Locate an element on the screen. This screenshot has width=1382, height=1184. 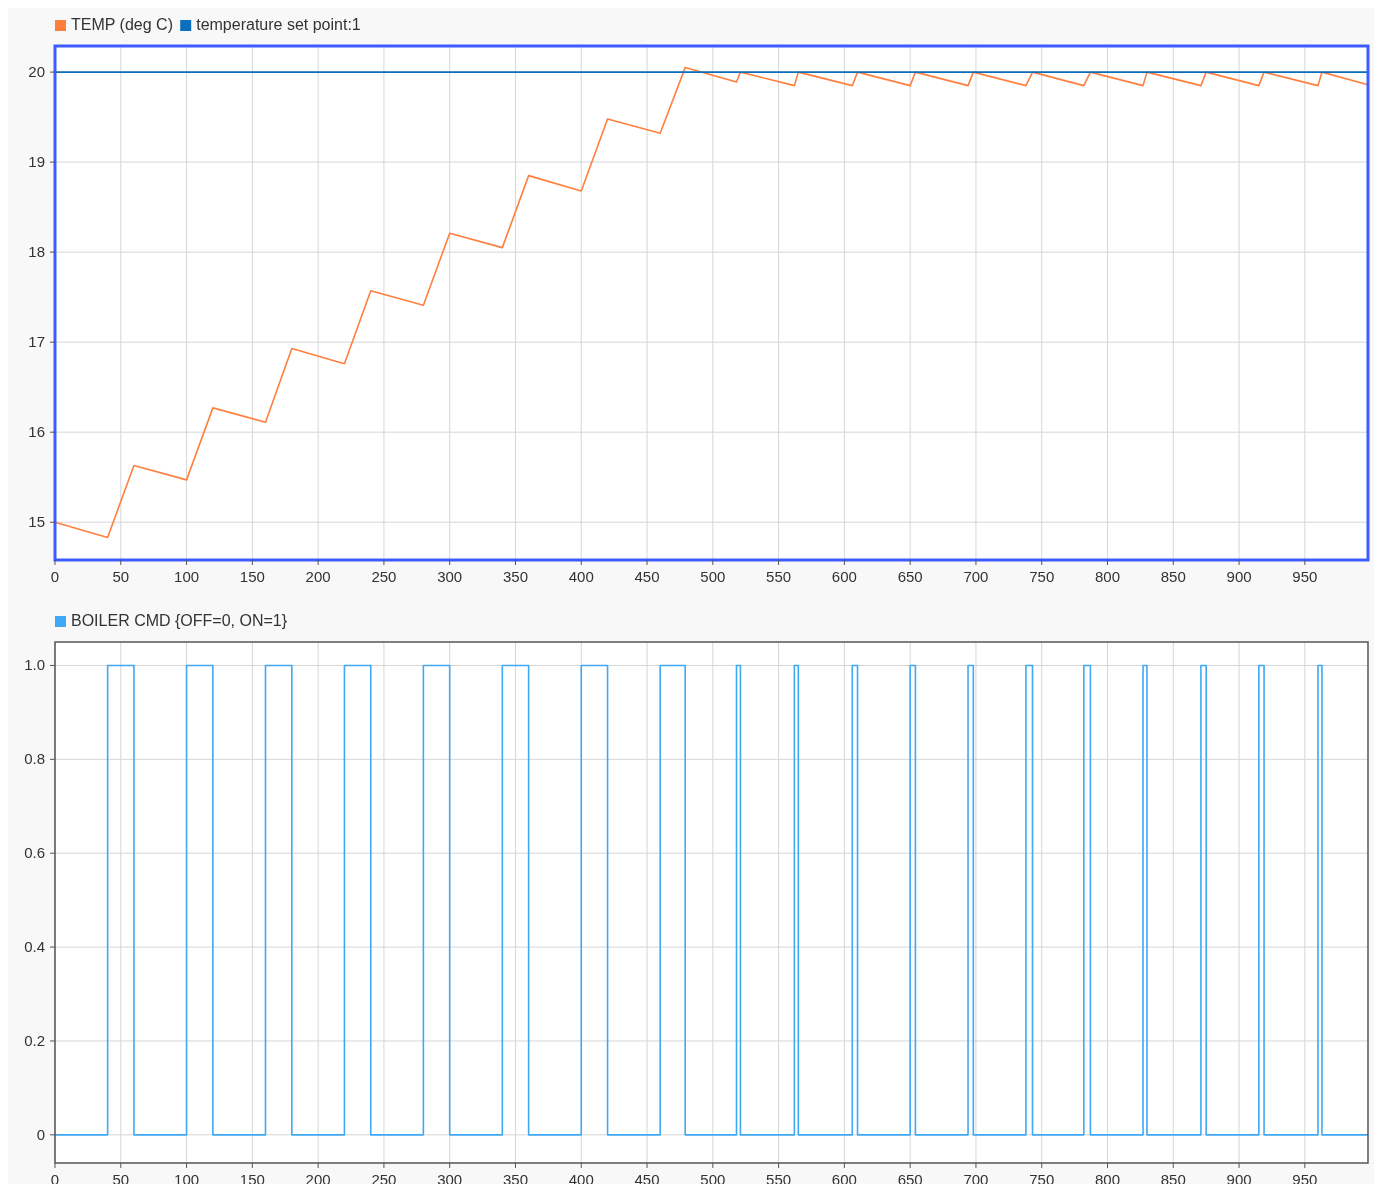
x-tick-label: 650 is located at coordinates (910, 576).